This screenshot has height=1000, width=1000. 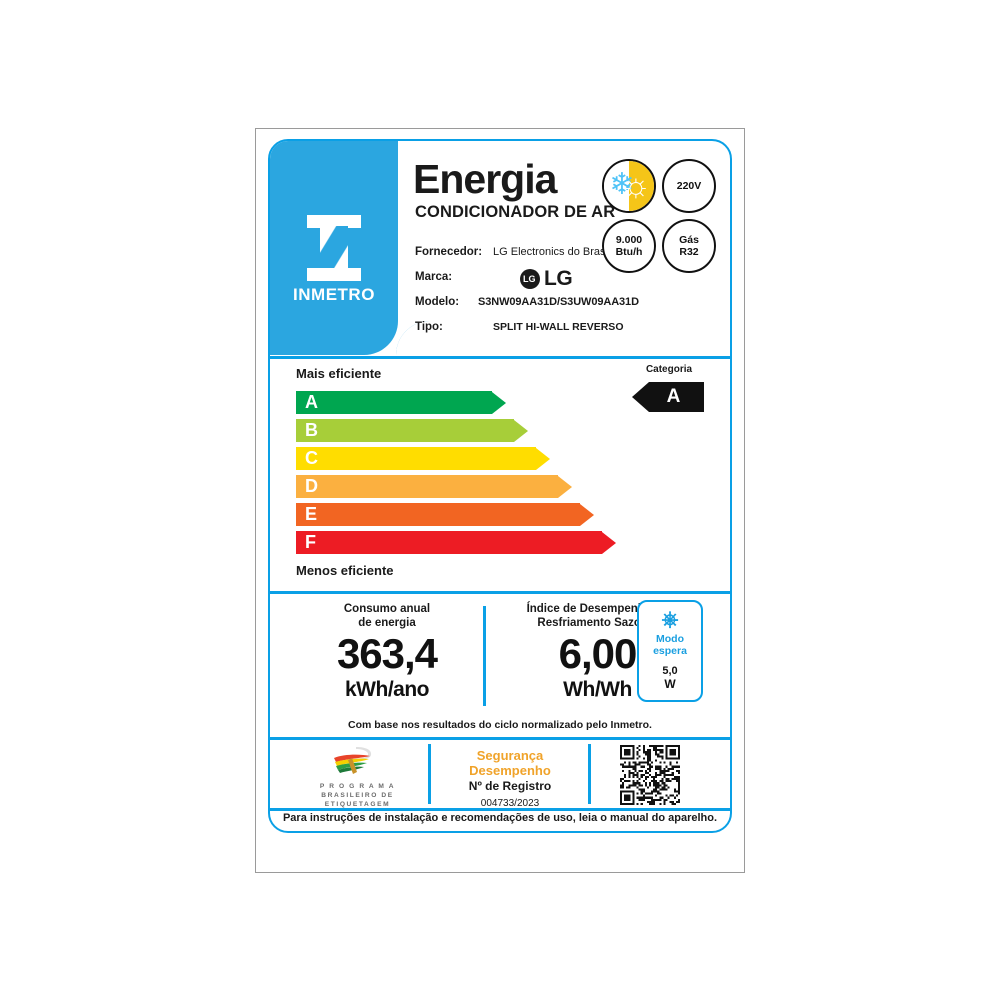 I want to click on snowflake-sun-icon: ❄ ☼, so click(x=629, y=186).